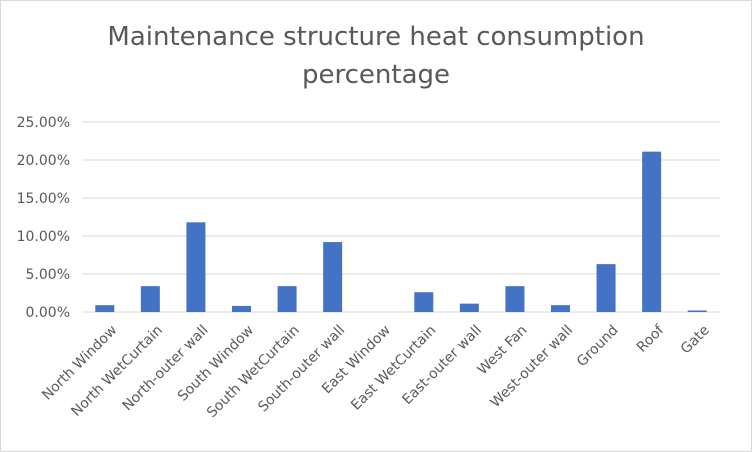 This screenshot has height=452, width=752. What do you see at coordinates (48, 313) in the screenshot?
I see `y-tick-label: 0.00%` at bounding box center [48, 313].